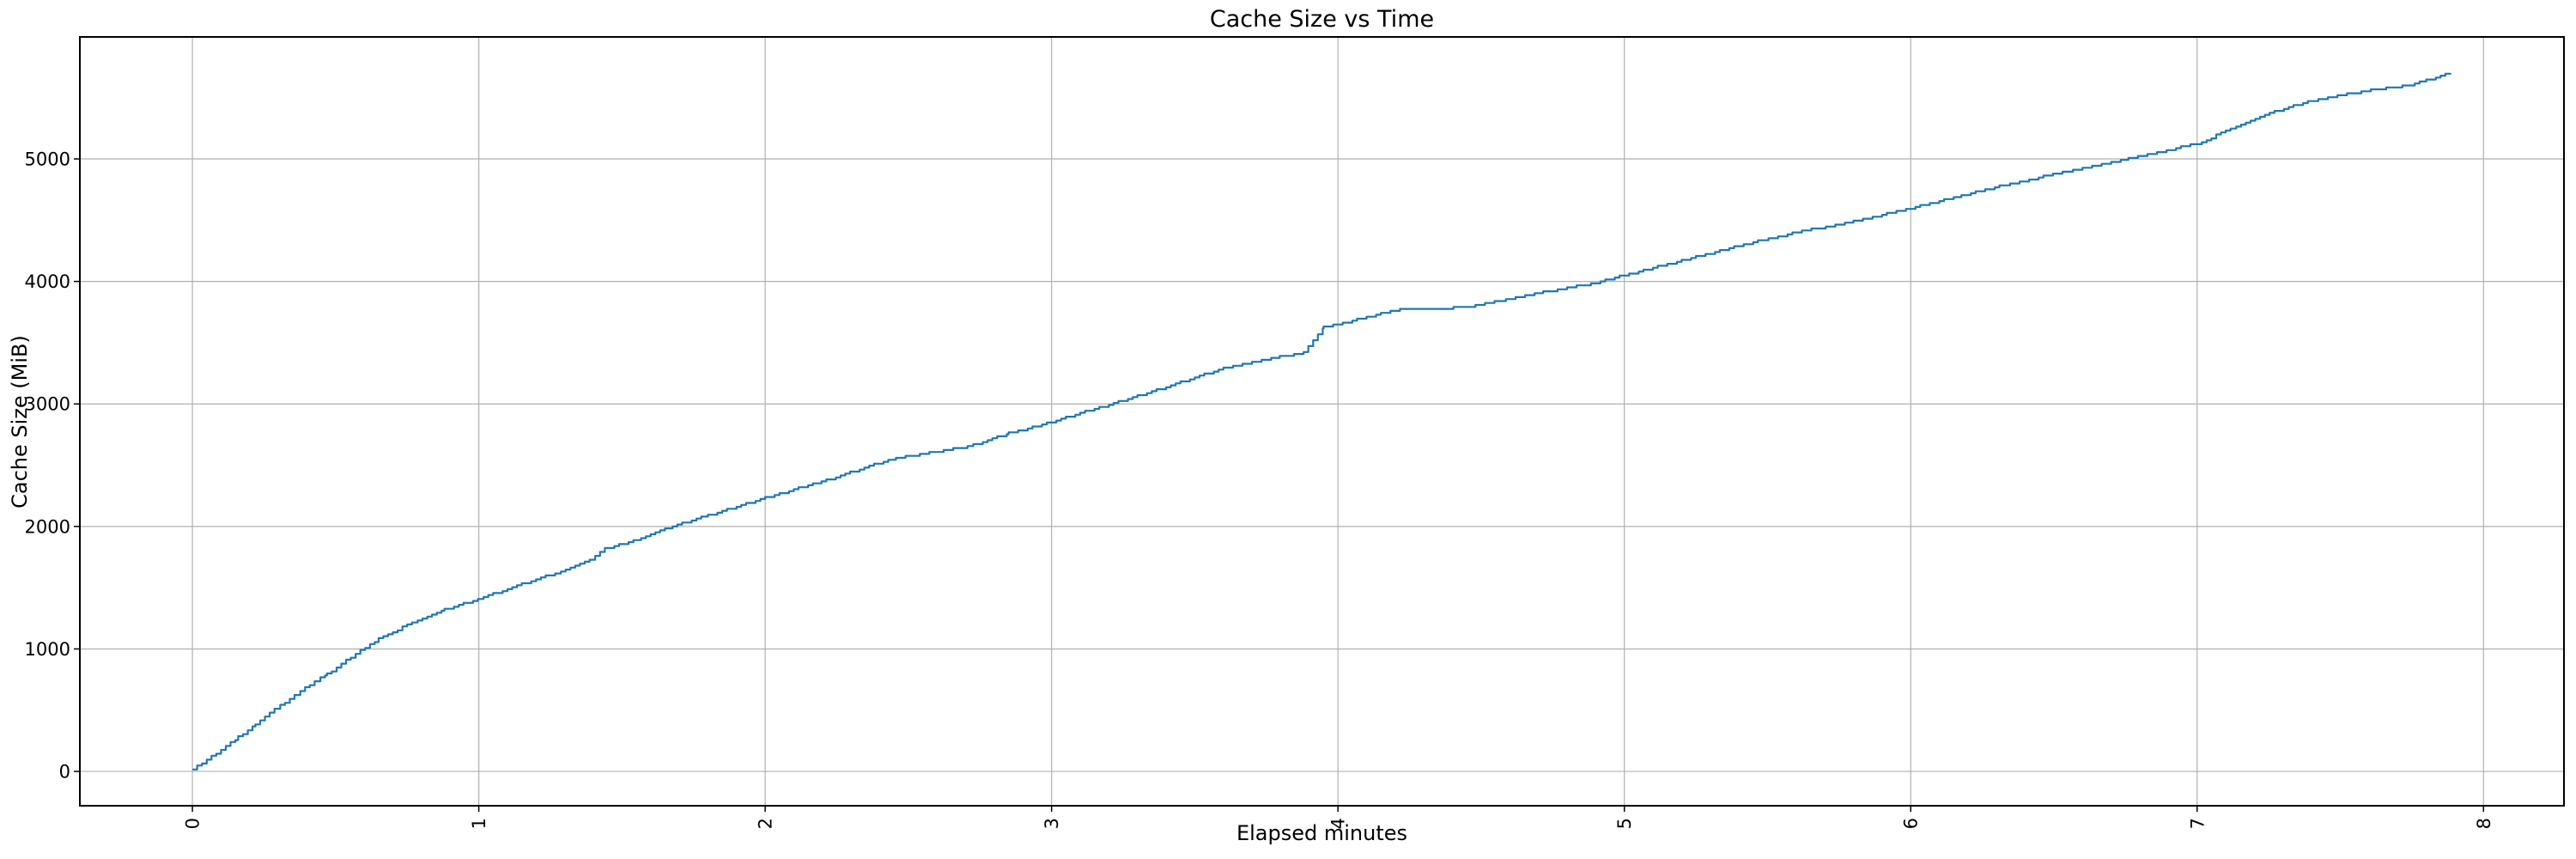 Image resolution: width=2576 pixels, height=859 pixels. I want to click on x-axis-label: Elapsed minutes, so click(1322, 833).